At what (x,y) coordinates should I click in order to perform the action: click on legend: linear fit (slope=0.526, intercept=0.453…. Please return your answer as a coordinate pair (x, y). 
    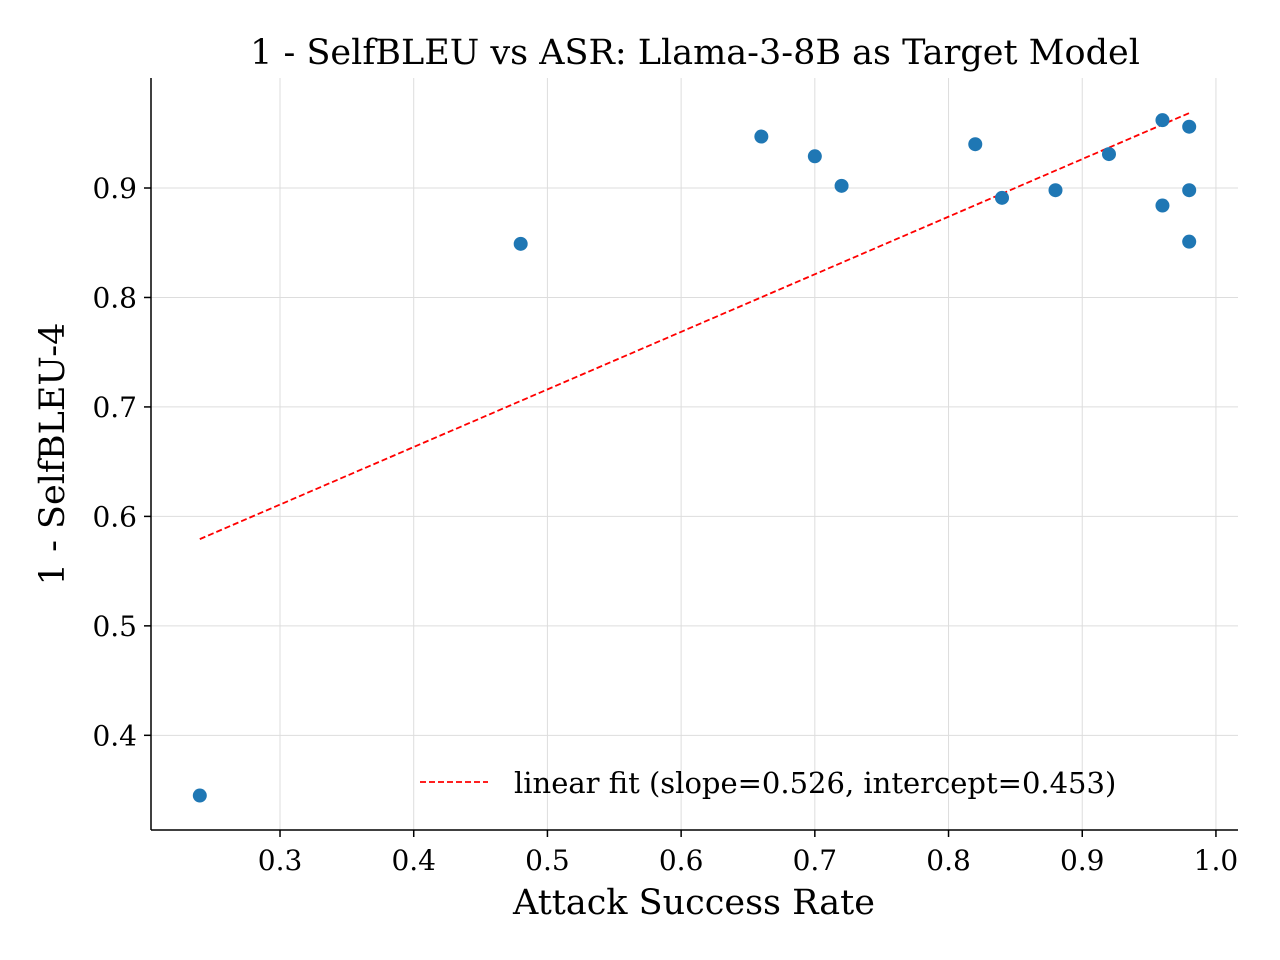
    Looking at the image, I should click on (768, 783).